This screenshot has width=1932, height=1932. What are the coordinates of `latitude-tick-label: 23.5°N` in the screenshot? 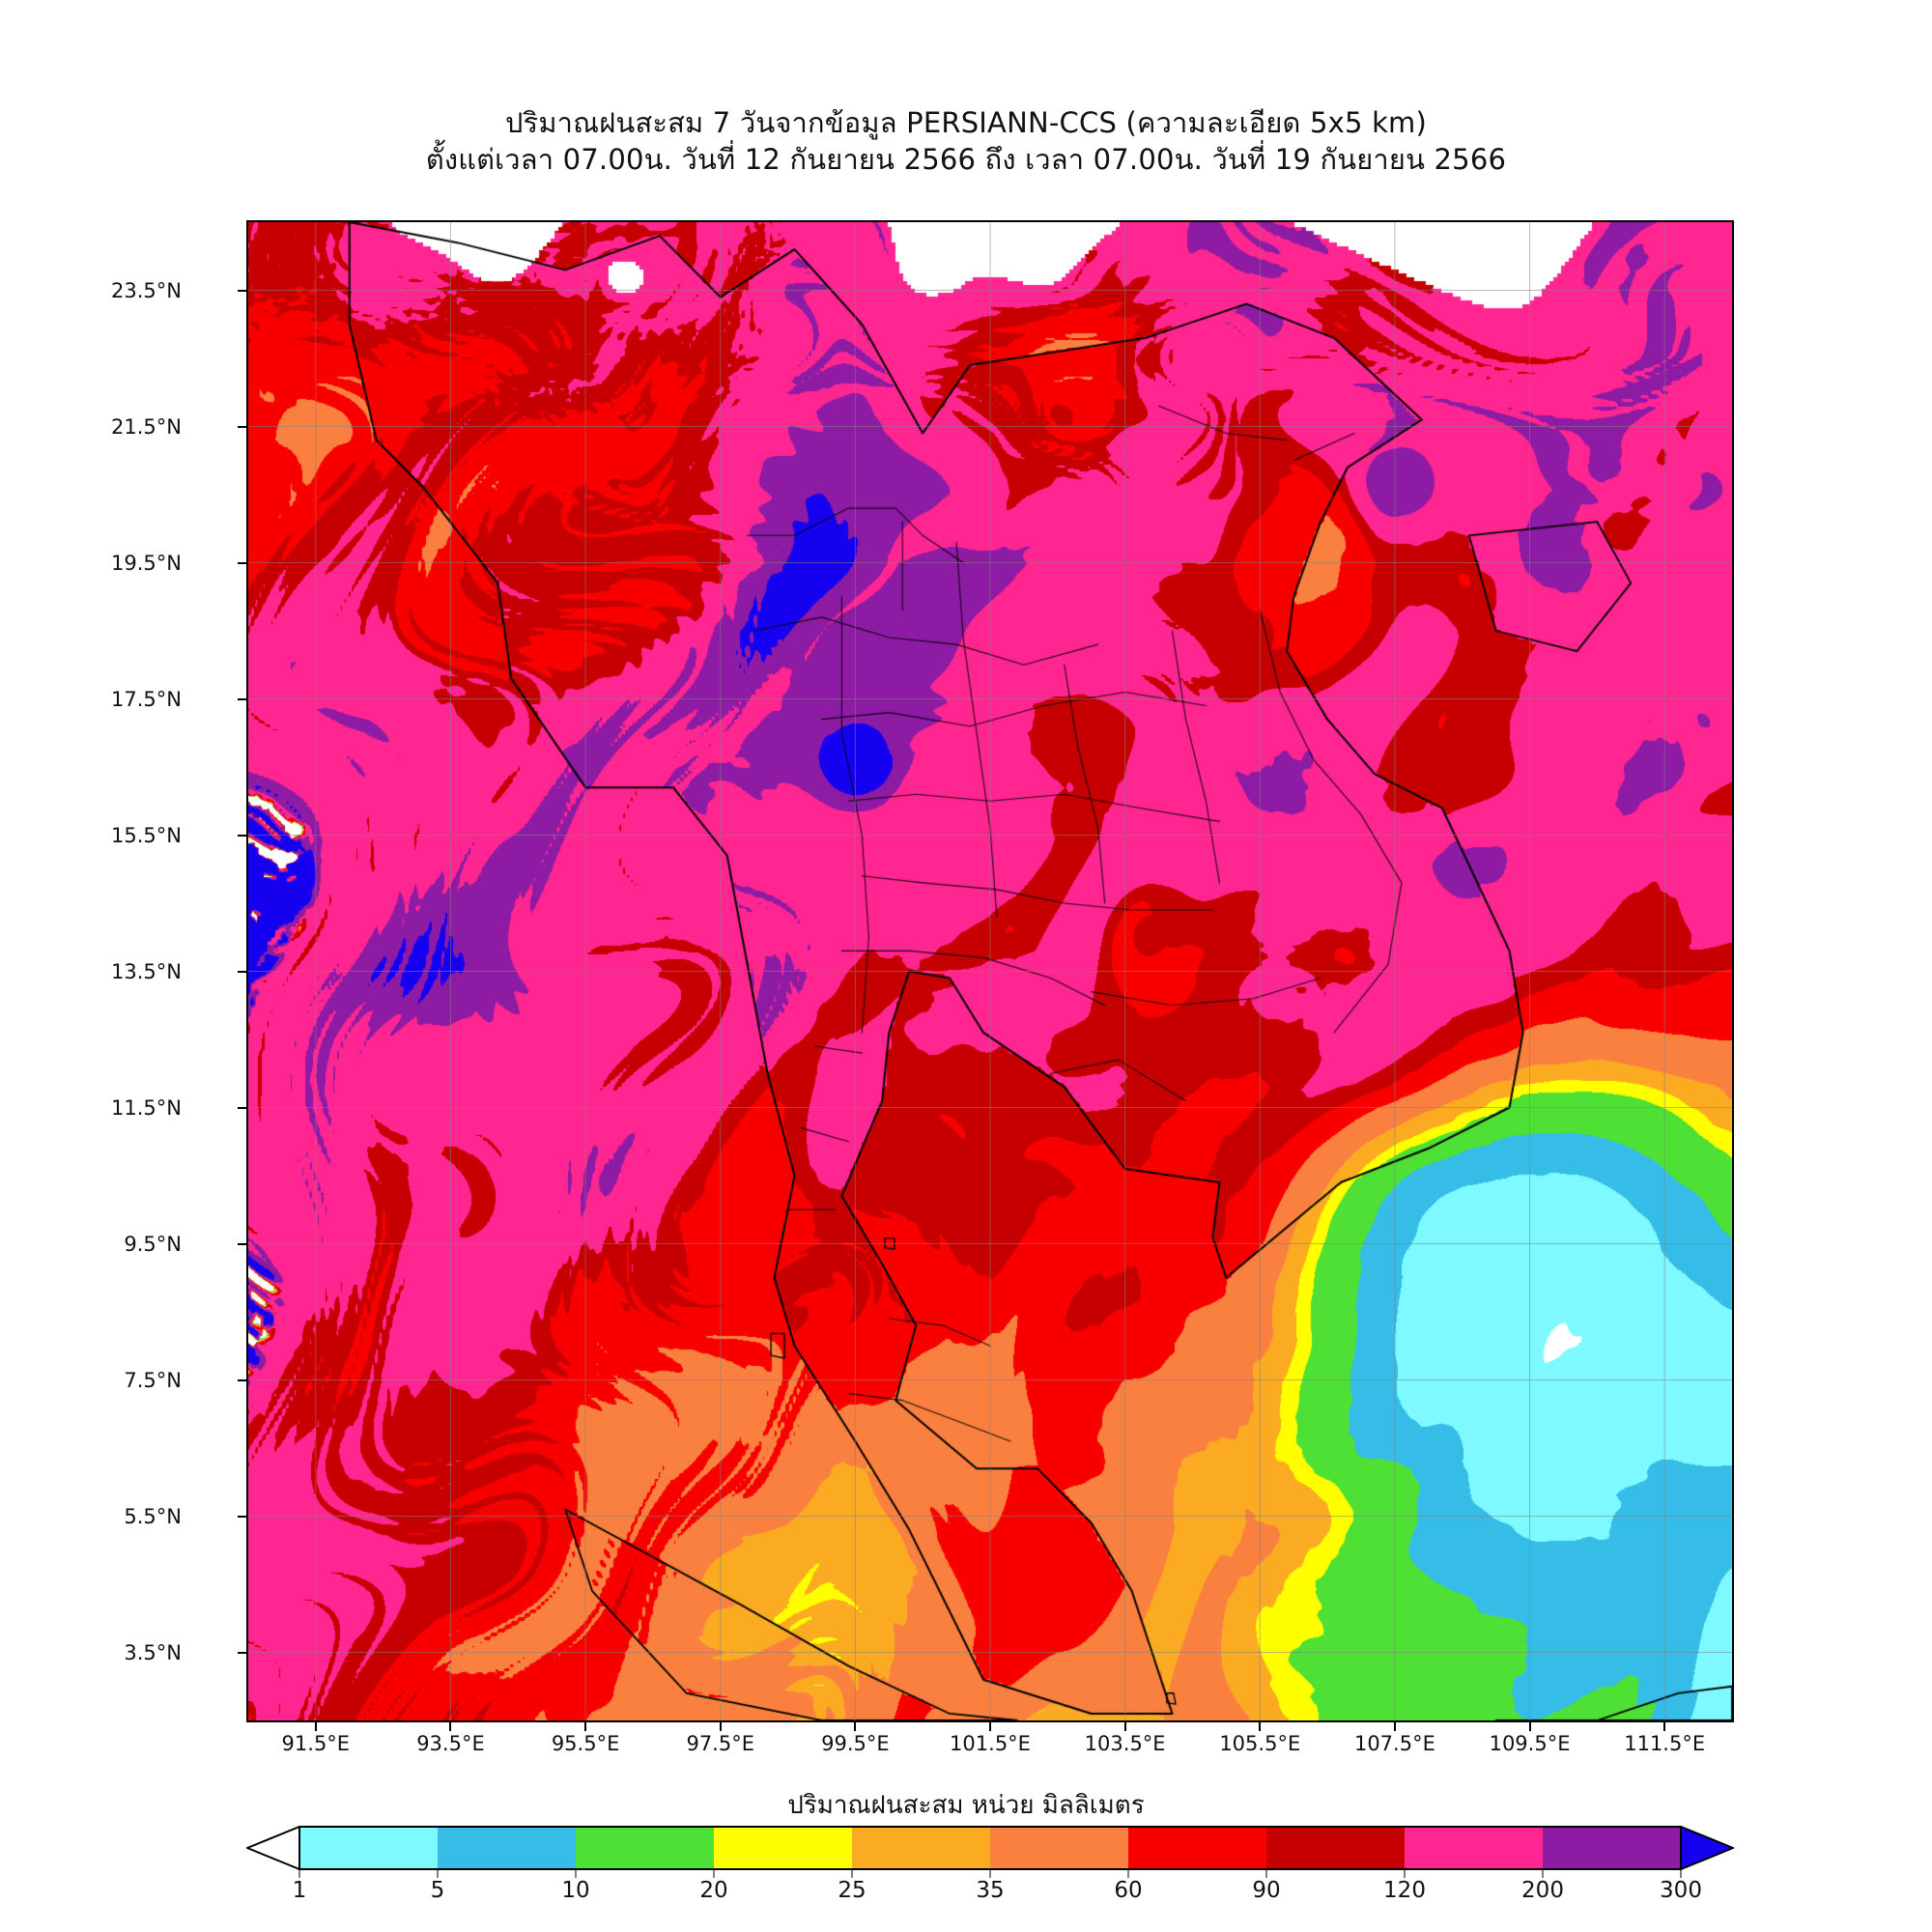 It's located at (146, 290).